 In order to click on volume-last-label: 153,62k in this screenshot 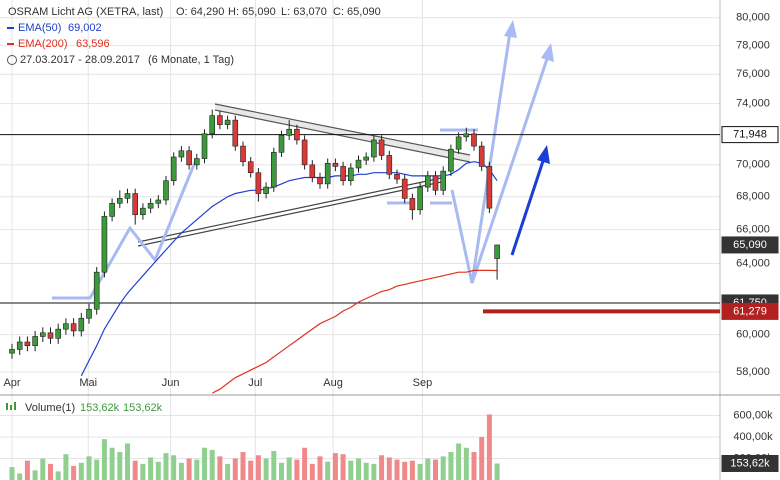, I will do `click(750, 463)`.